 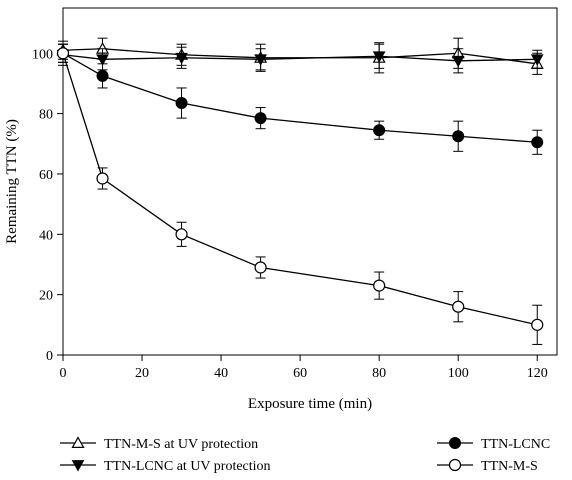 I want to click on legend-item: TTN-LCNC at UV protection, so click(x=165, y=466).